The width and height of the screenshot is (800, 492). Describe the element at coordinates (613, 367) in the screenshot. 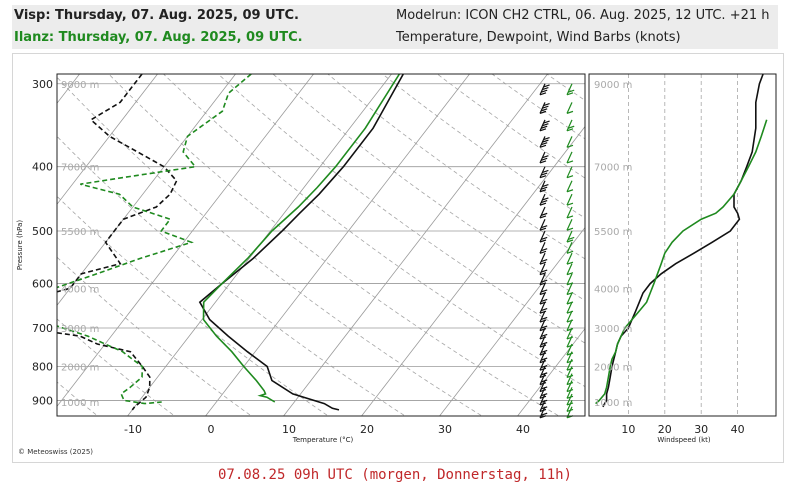

I see `windspeed-height-label: 2000 m` at that location.